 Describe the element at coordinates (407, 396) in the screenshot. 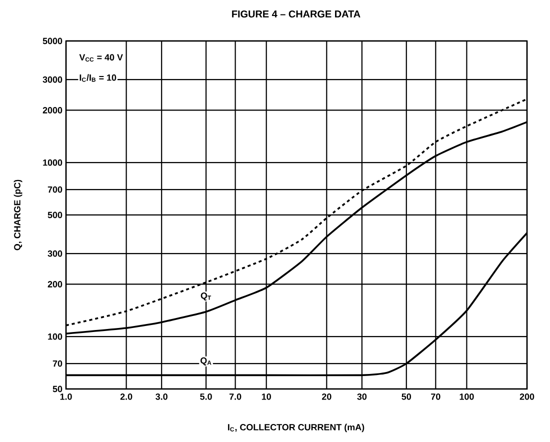

I see `x-tick-label: 50` at that location.